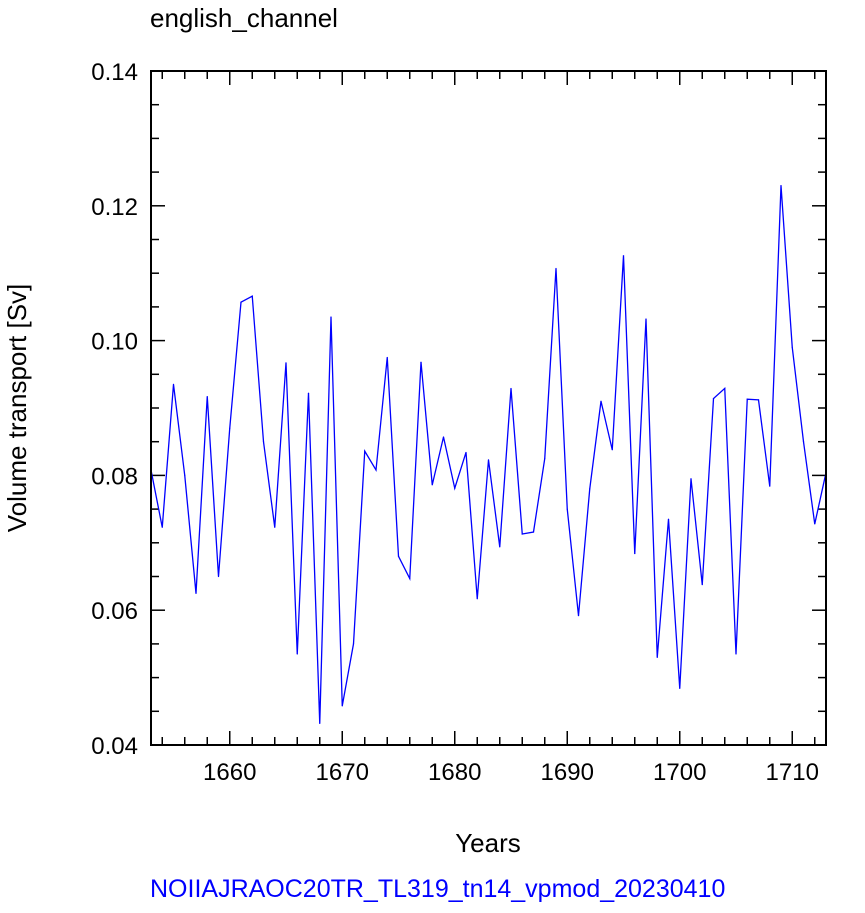 The image size is (865, 913). What do you see at coordinates (679, 772) in the screenshot?
I see `x-tick-label: 1700` at bounding box center [679, 772].